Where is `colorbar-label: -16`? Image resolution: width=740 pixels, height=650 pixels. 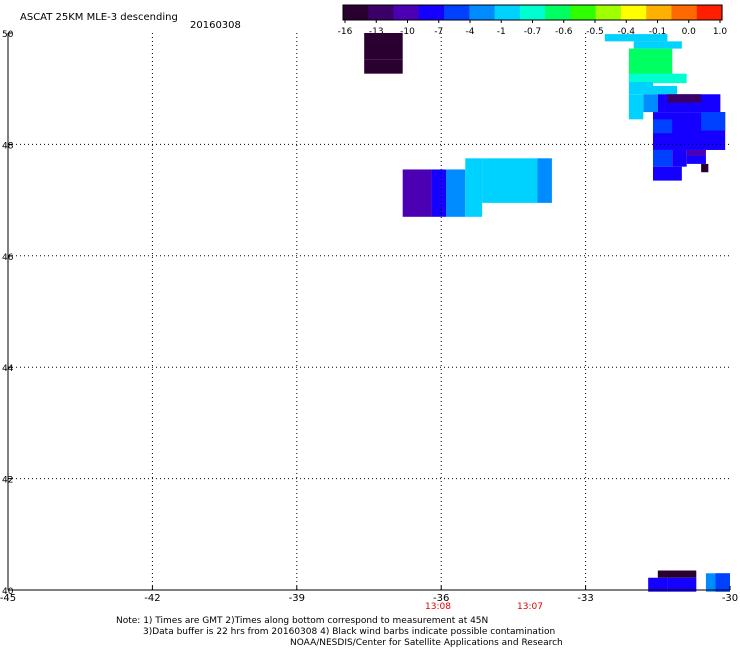 colorbar-label: -16 is located at coordinates (345, 32).